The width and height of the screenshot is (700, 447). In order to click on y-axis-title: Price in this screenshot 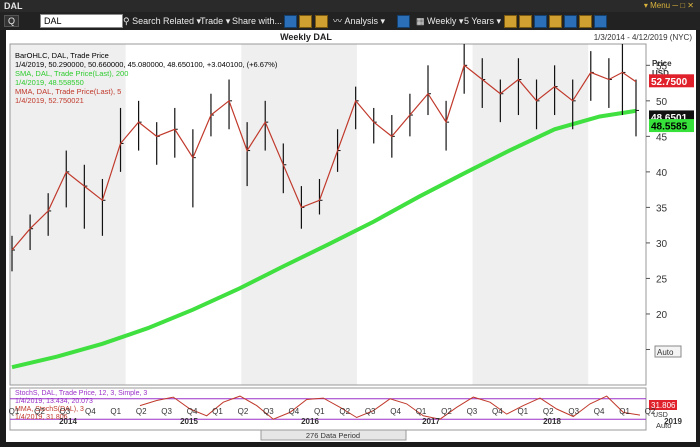, I will do `click(662, 63)`.